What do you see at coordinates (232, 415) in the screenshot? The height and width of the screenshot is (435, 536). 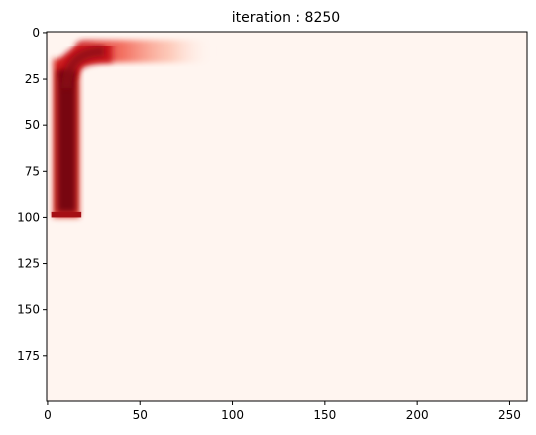 I see `x-tick-label: 100` at bounding box center [232, 415].